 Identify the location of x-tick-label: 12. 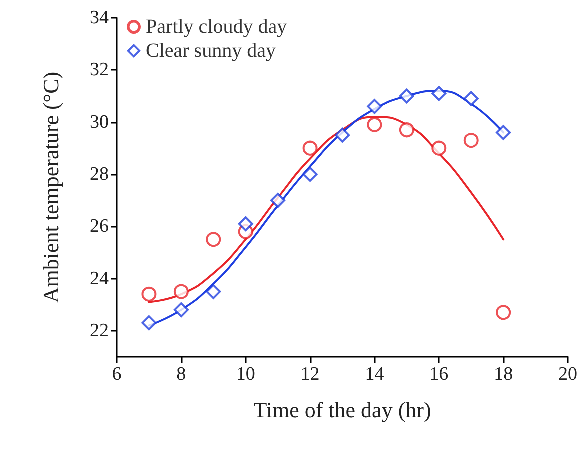
(310, 374).